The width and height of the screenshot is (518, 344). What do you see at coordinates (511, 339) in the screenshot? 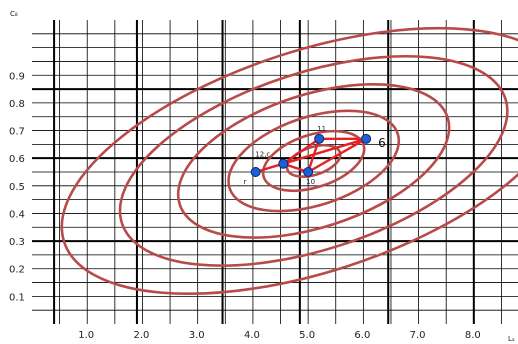
I see `x-axis-label: Lₐ` at bounding box center [511, 339].